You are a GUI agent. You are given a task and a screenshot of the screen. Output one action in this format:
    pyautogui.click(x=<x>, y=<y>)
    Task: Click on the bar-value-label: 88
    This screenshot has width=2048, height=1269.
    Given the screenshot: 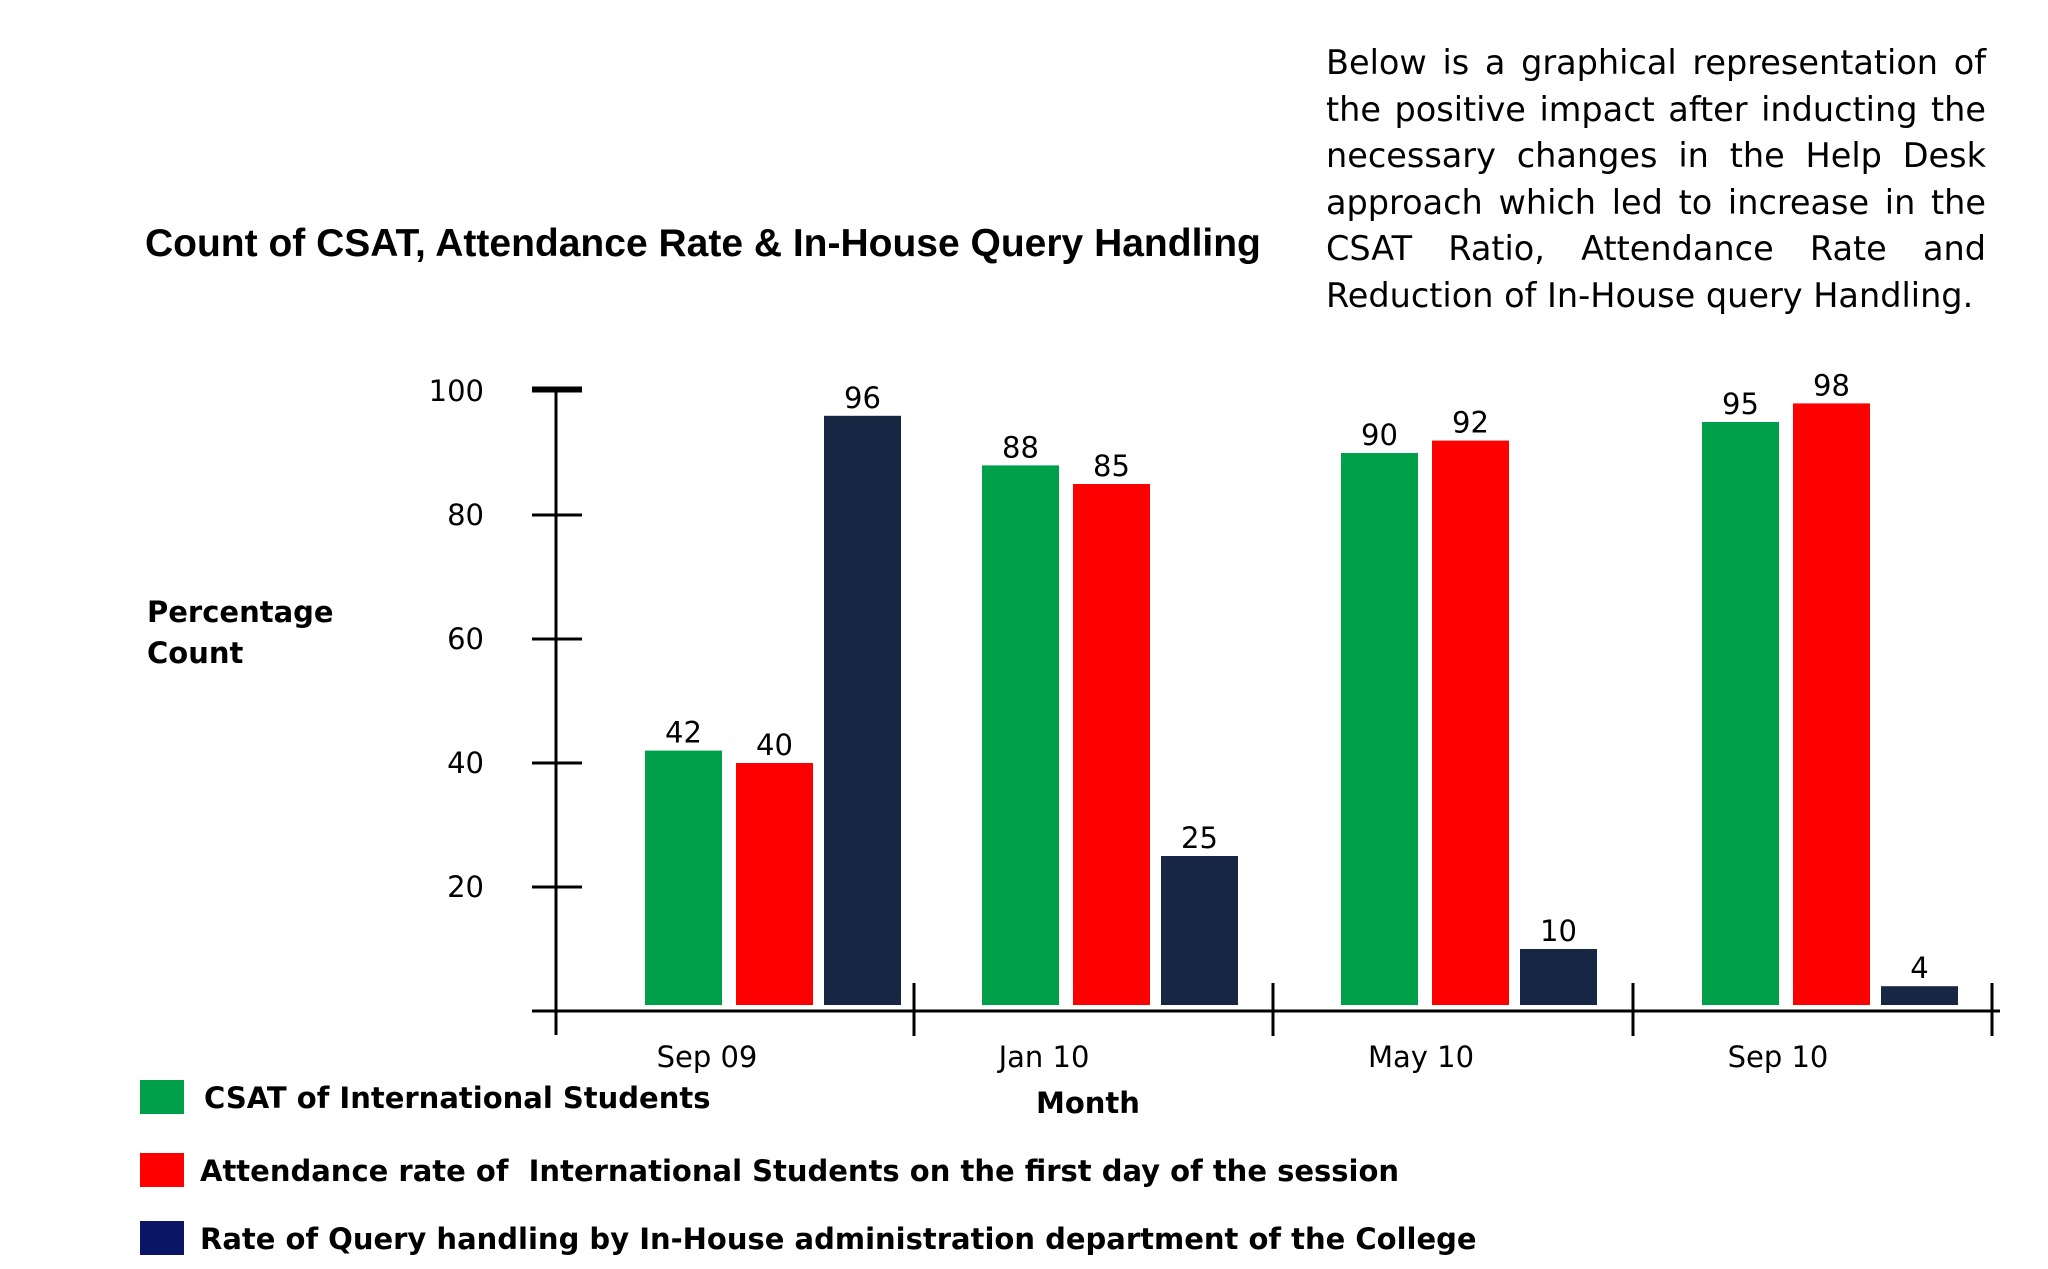 What is the action you would take?
    pyautogui.click(x=1020, y=447)
    